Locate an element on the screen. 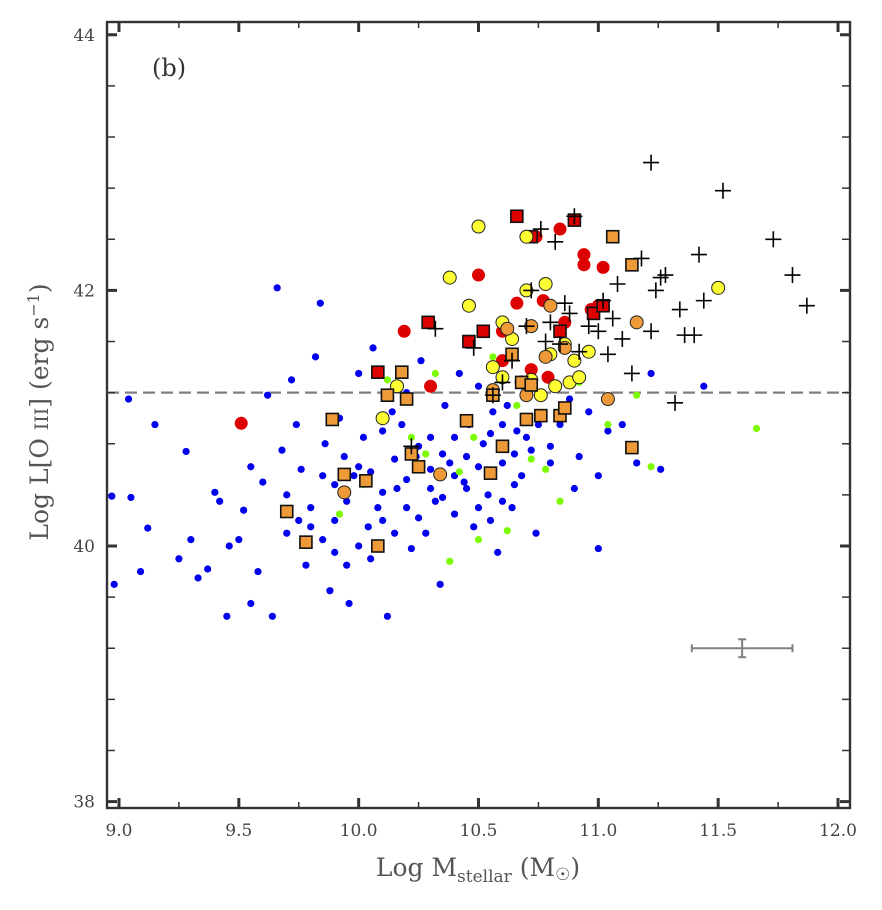 Image resolution: width=882 pixels, height=910 pixels. x-axis-title-close: ) is located at coordinates (575, 867).